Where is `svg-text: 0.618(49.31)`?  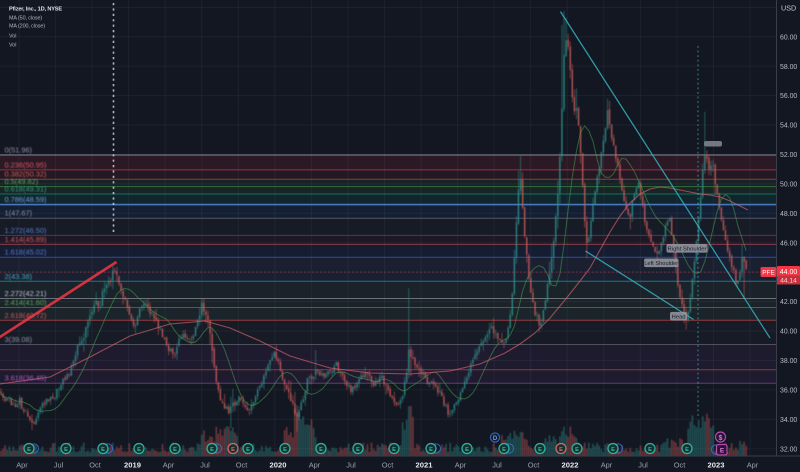 svg-text: 0.618(49.31) is located at coordinates (26, 189).